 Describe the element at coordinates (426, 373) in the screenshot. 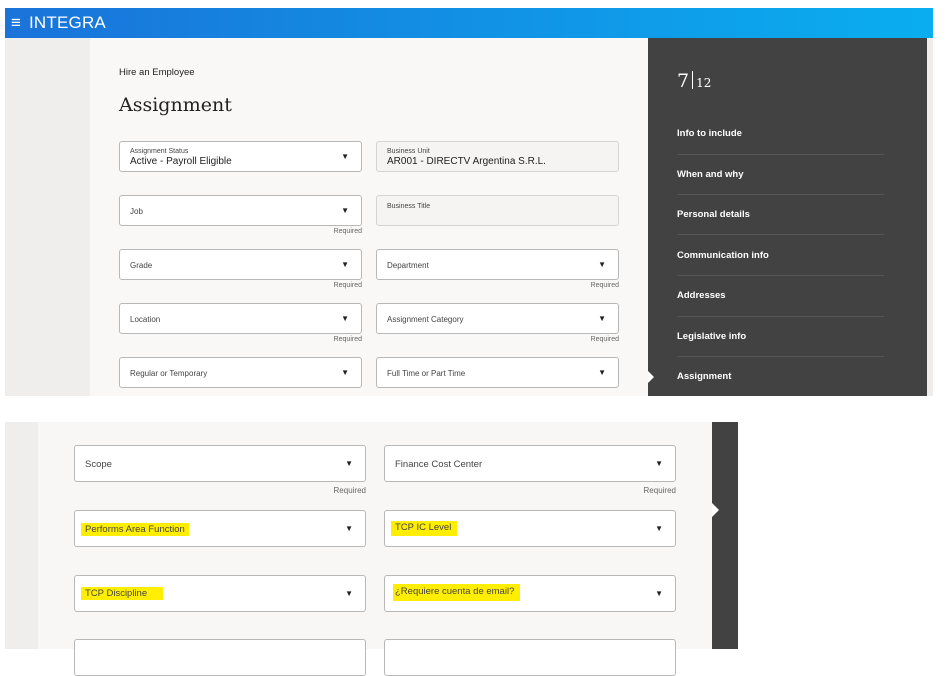

I see `field-label: Full Time or Part Time` at that location.